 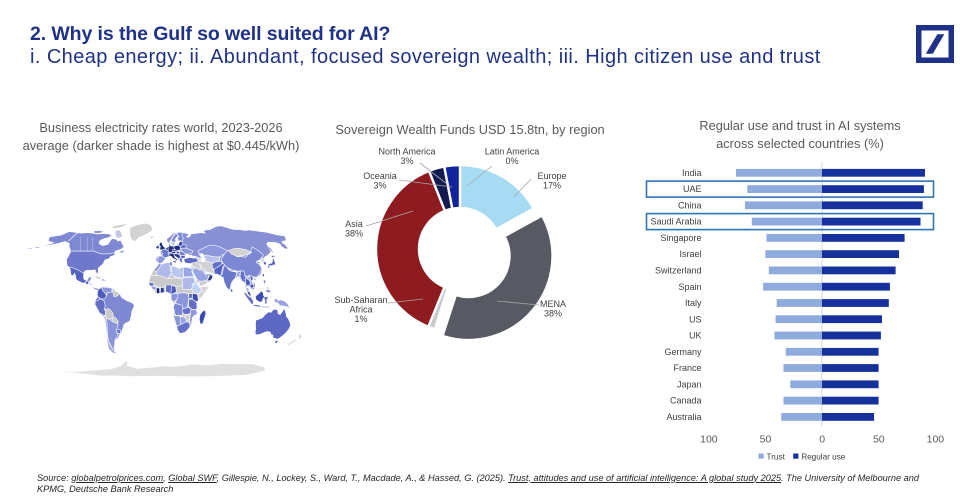 What do you see at coordinates (680, 238) in the screenshot?
I see `svg-text: Singapore` at bounding box center [680, 238].